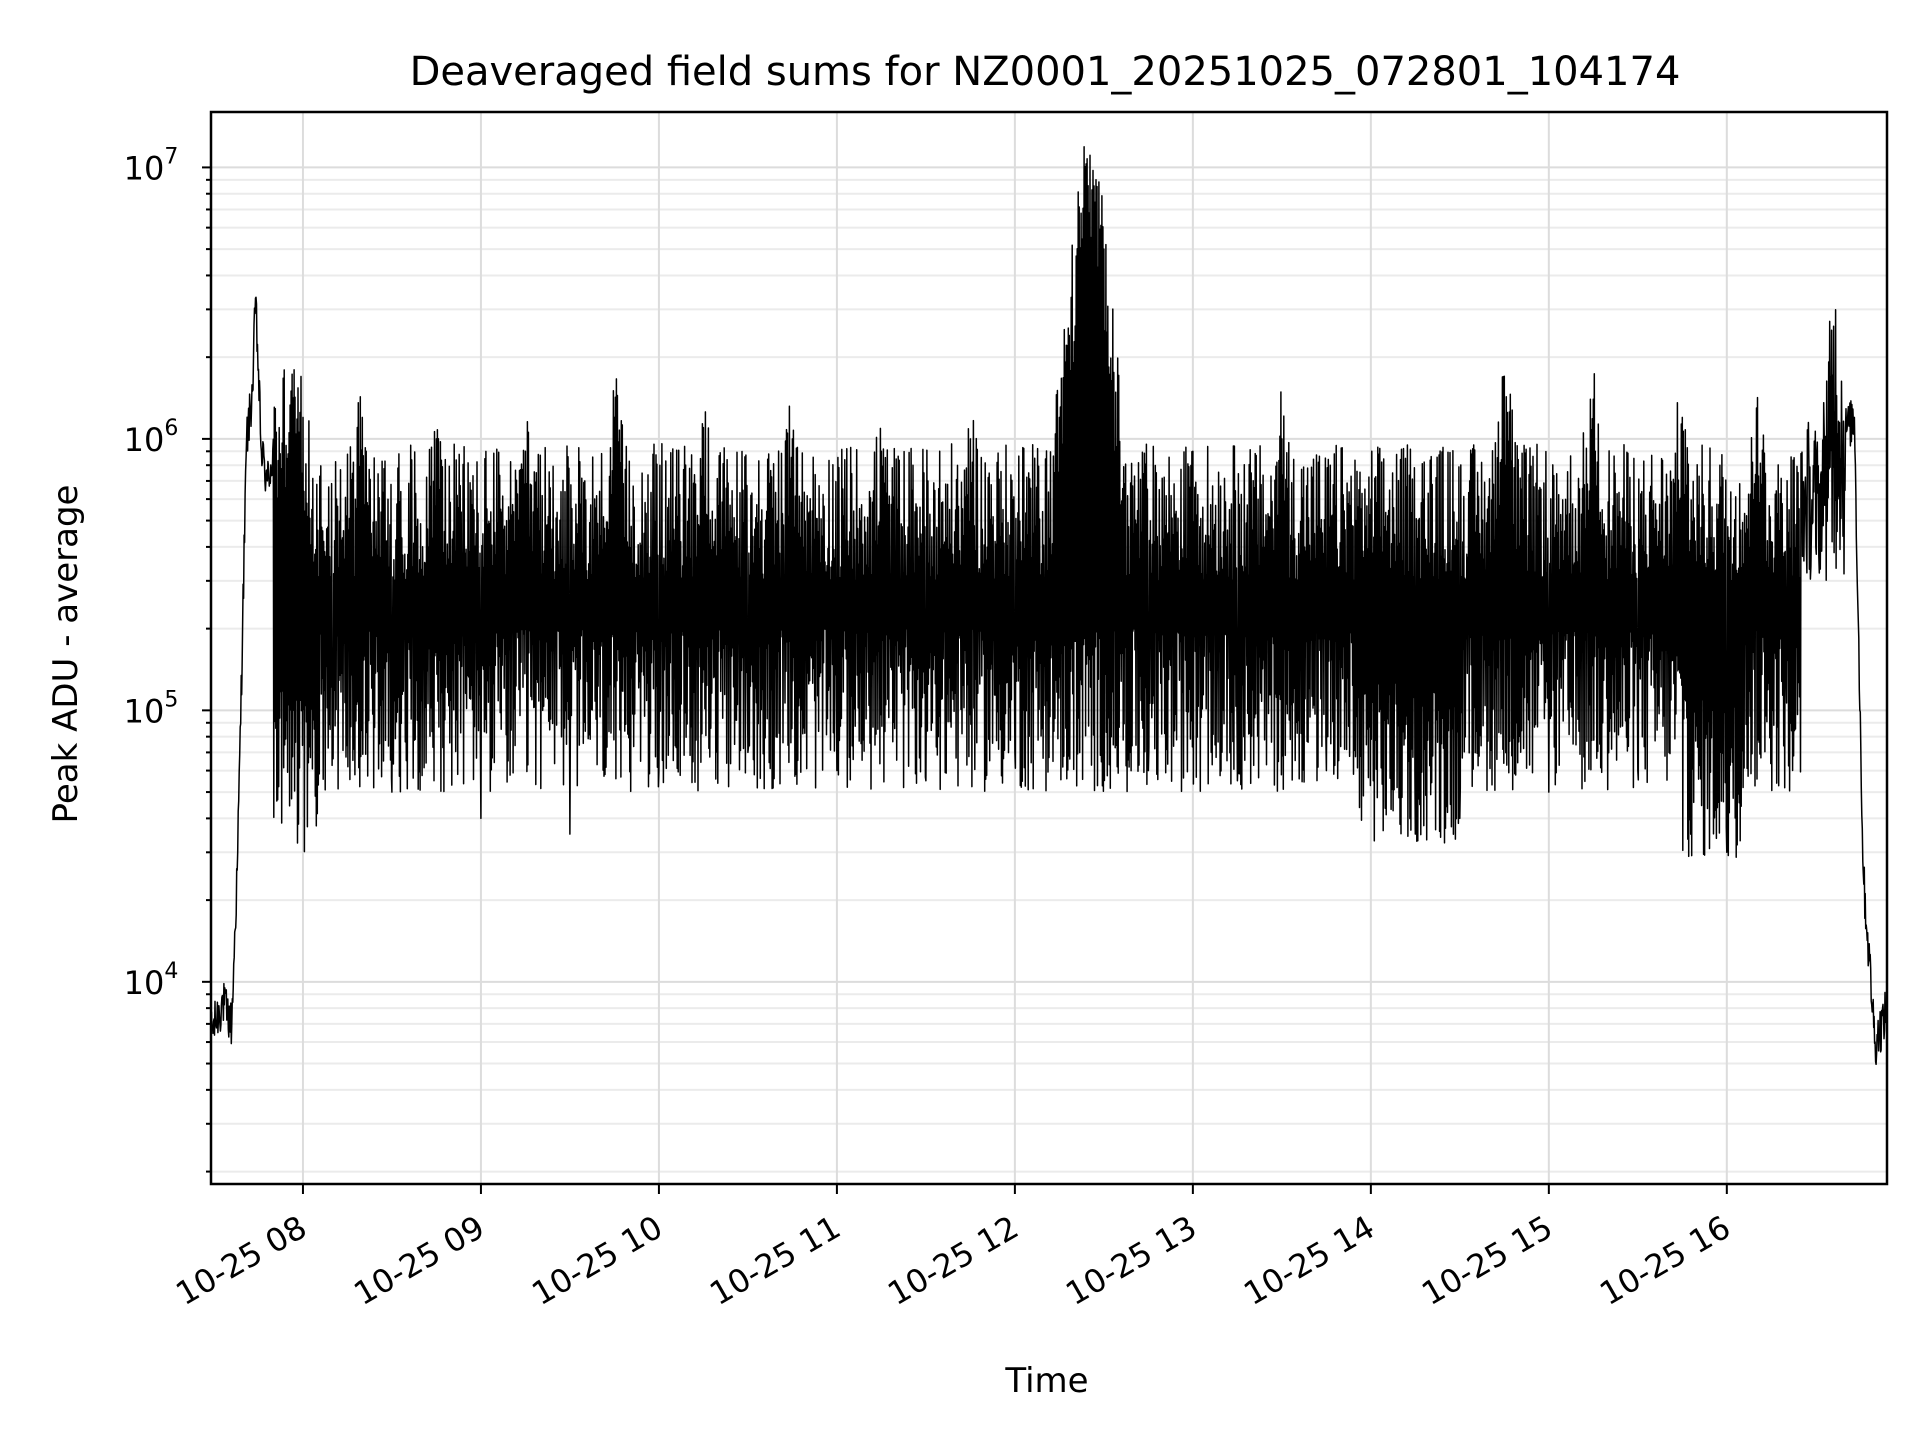 This screenshot has width=1920, height=1440. What do you see at coordinates (1487, 1260) in the screenshot?
I see `x-tick-label: 10-25 15` at bounding box center [1487, 1260].